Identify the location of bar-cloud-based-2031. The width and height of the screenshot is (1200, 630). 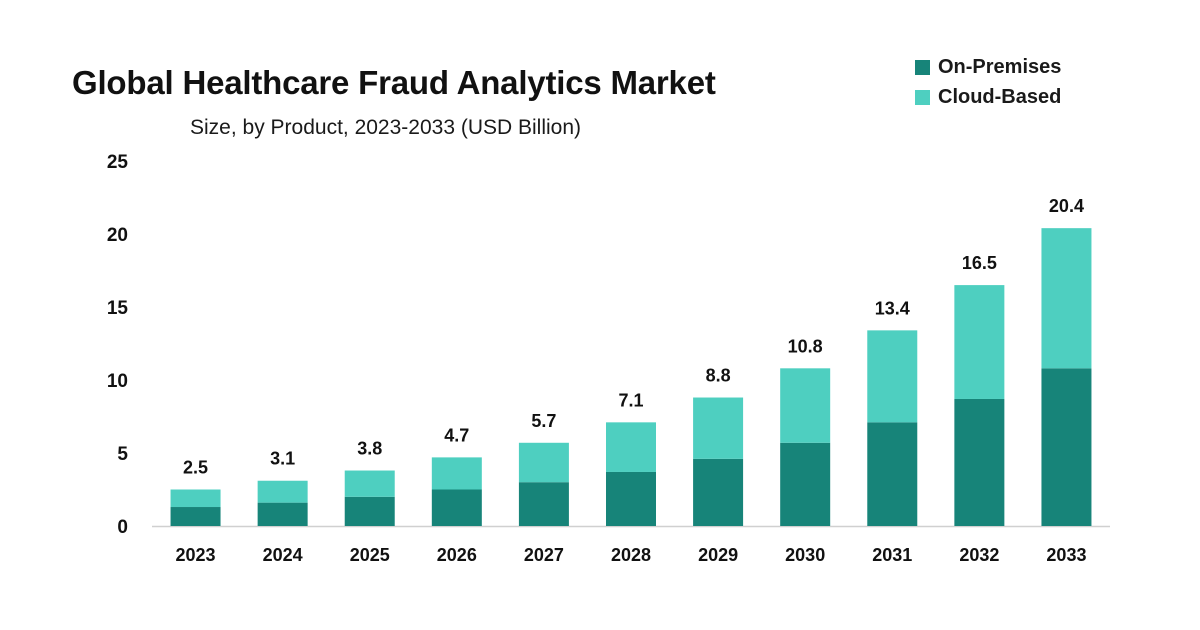
(892, 376).